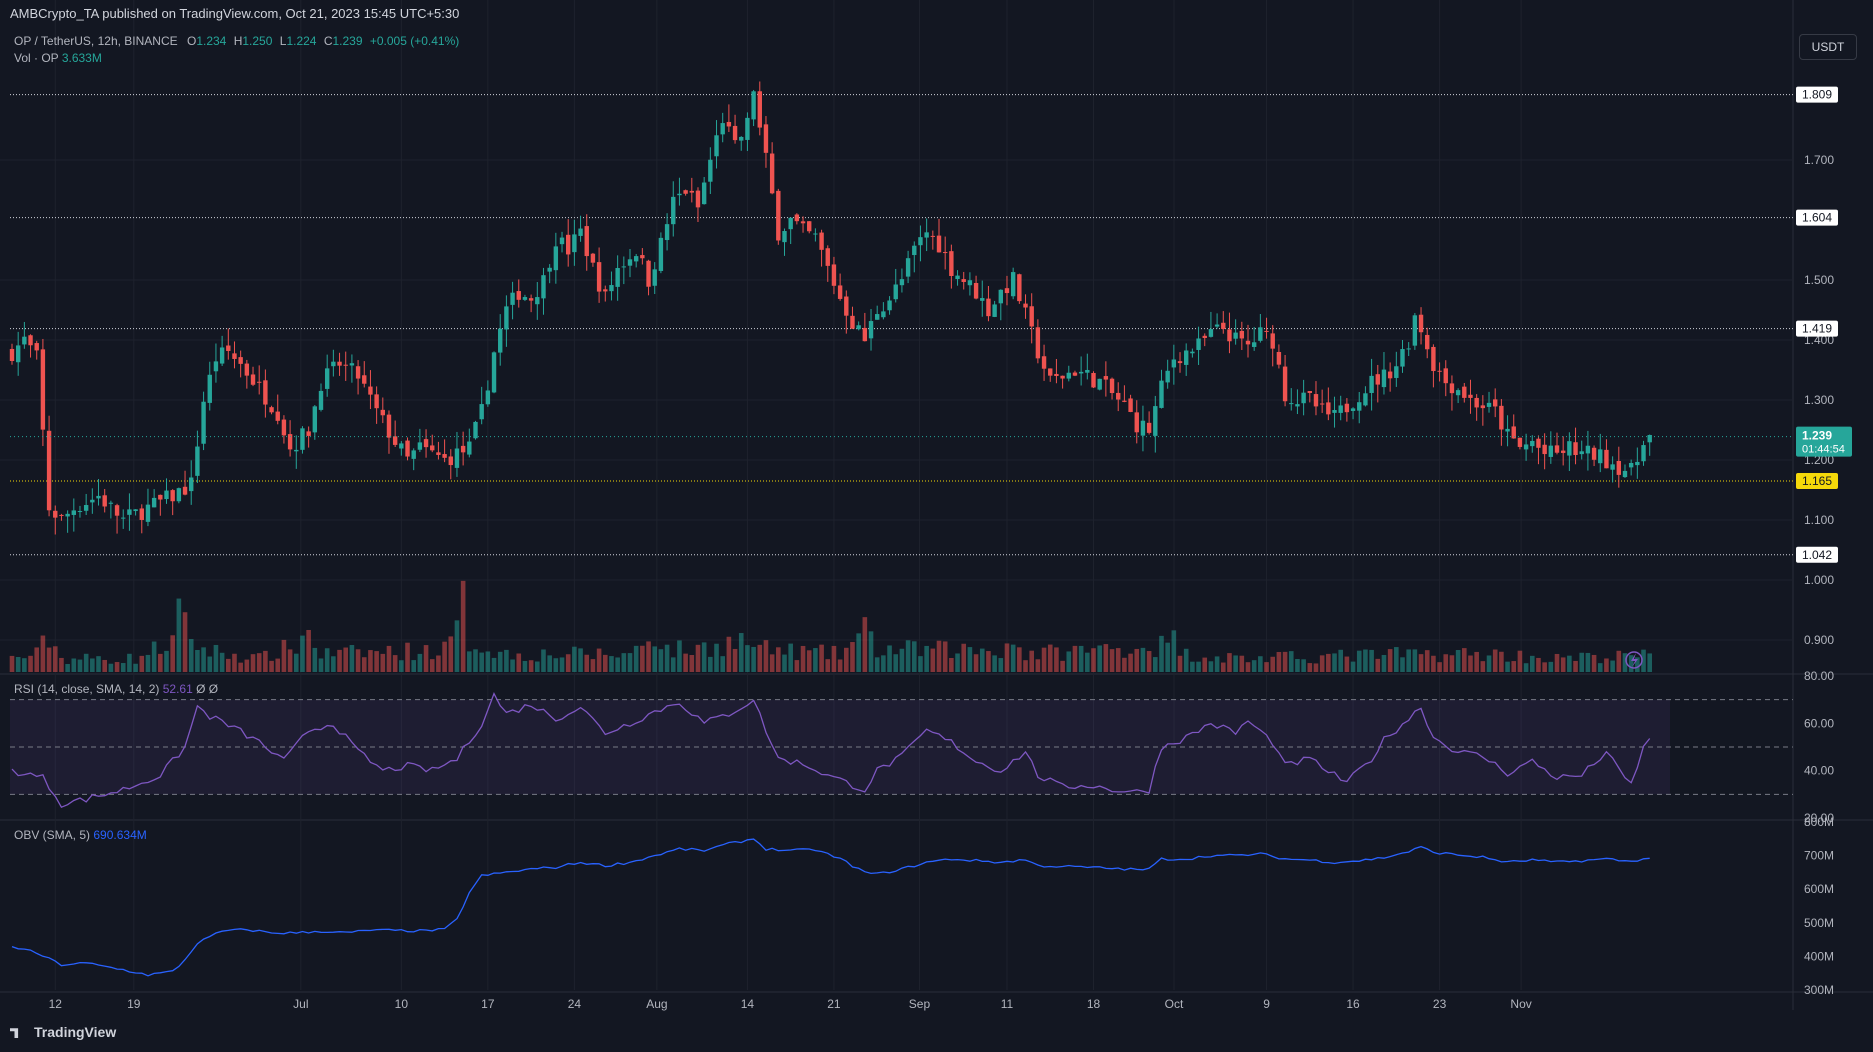  What do you see at coordinates (207, 689) in the screenshot?
I see `rsi-extra: Ø Ø` at bounding box center [207, 689].